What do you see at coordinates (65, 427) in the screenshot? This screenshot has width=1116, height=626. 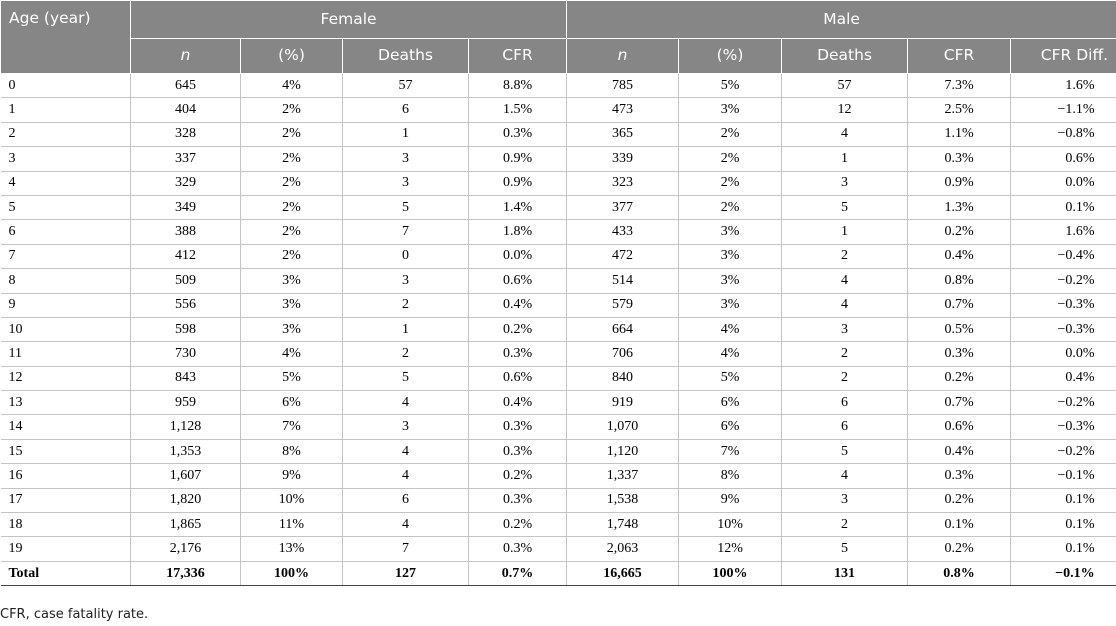 I see `age-cell: 14` at bounding box center [65, 427].